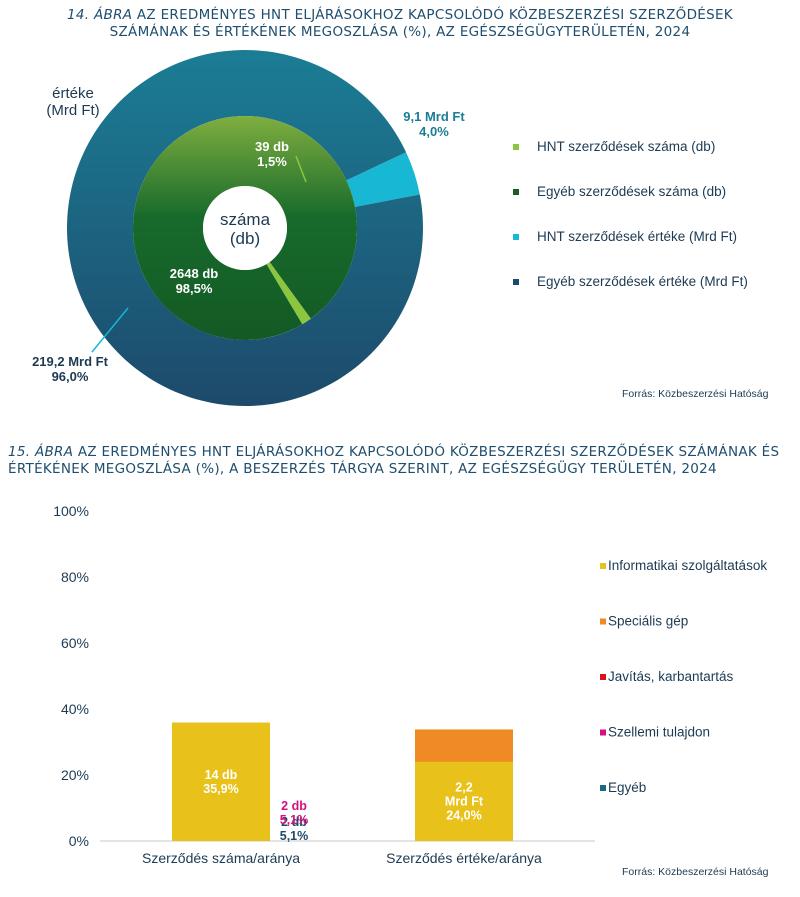 This screenshot has width=800, height=897. What do you see at coordinates (221, 858) in the screenshot?
I see `x-category-label: Szerződés száma/aránya` at bounding box center [221, 858].